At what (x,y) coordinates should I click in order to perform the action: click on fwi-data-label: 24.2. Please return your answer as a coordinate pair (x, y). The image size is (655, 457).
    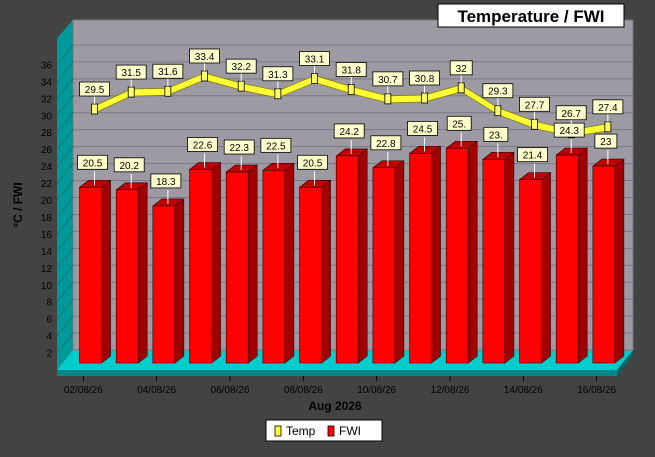
    Looking at the image, I should click on (349, 138).